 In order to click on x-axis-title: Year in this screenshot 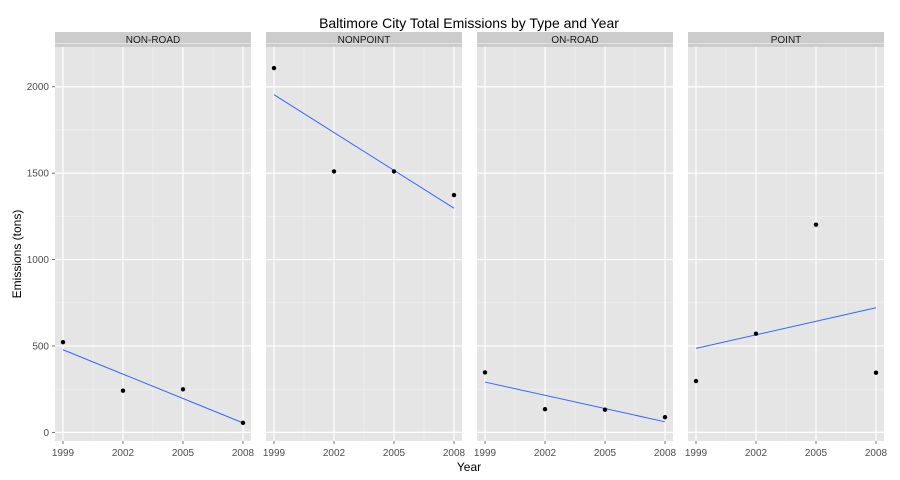, I will do `click(469, 467)`.